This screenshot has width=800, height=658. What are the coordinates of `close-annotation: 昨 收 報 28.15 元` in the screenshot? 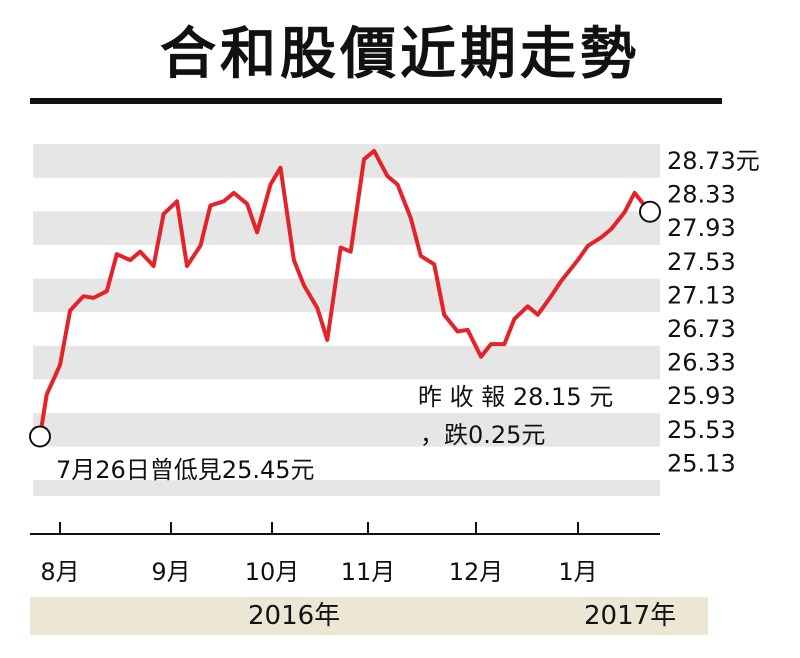 It's located at (515, 397).